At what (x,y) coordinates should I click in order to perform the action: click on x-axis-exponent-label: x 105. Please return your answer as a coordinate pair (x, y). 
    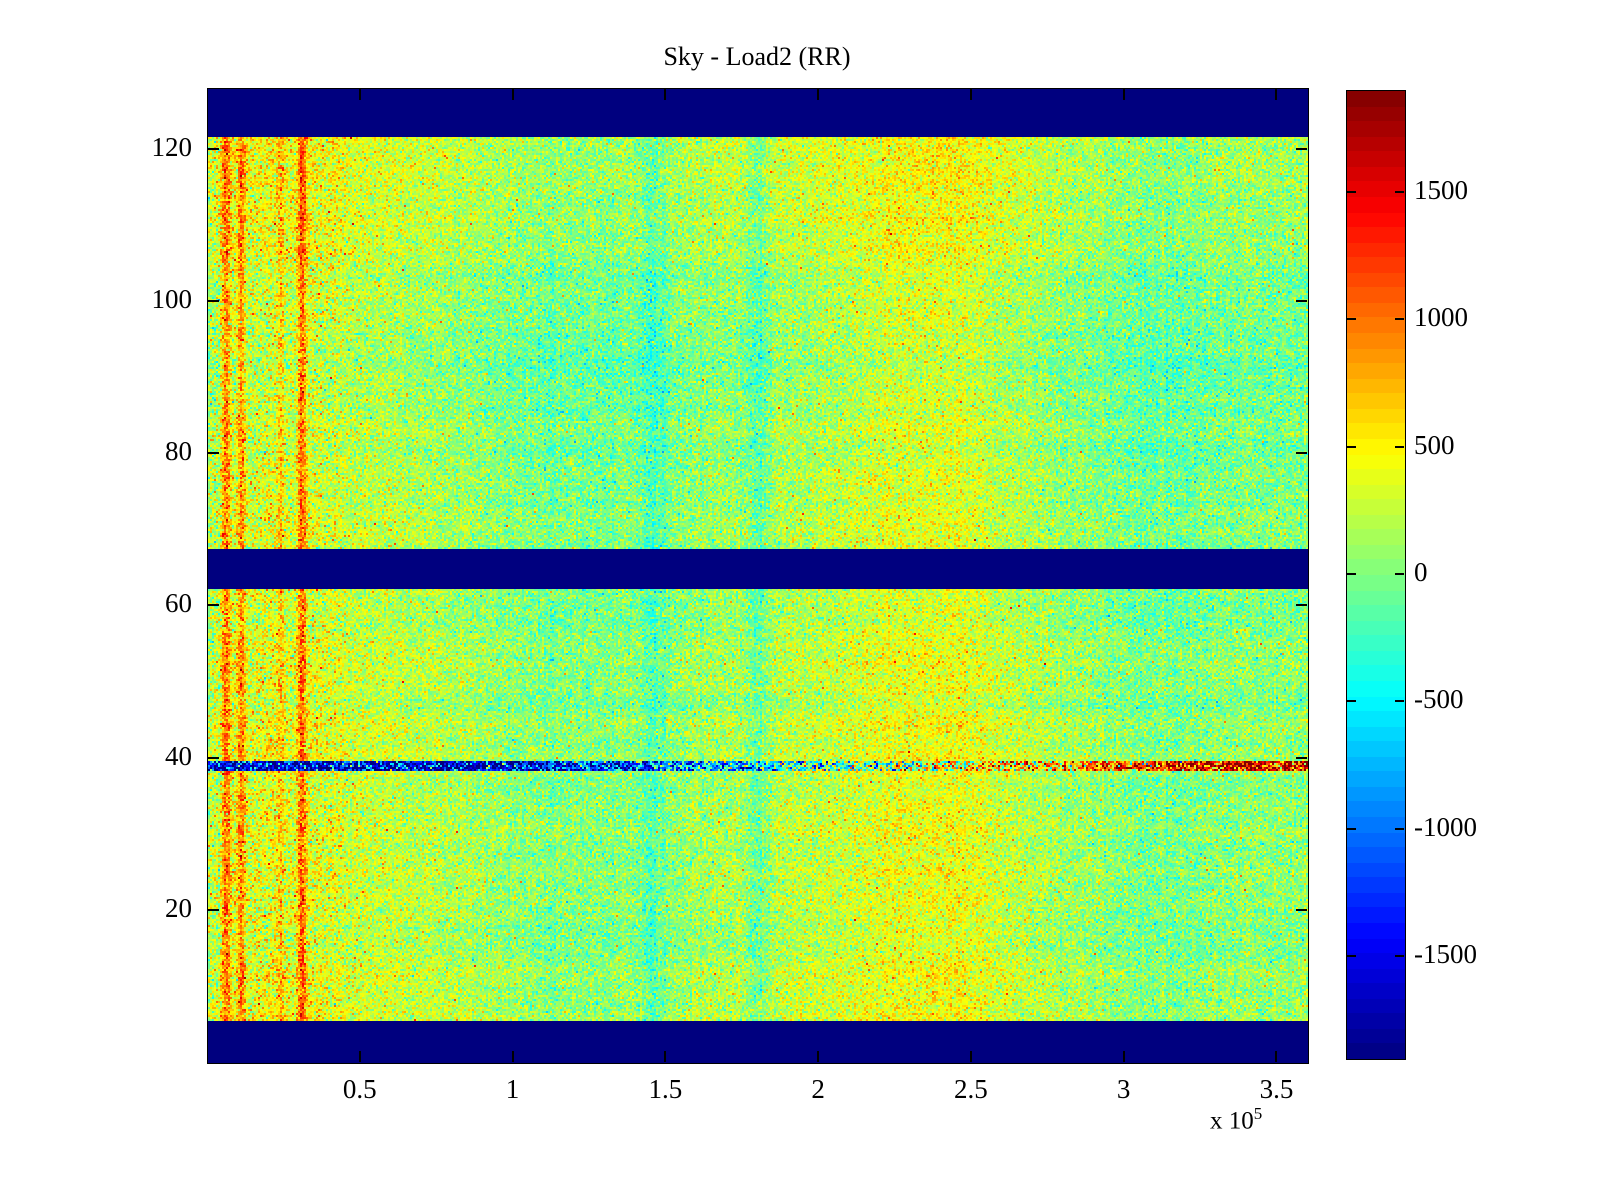
    Looking at the image, I should click on (1236, 1119).